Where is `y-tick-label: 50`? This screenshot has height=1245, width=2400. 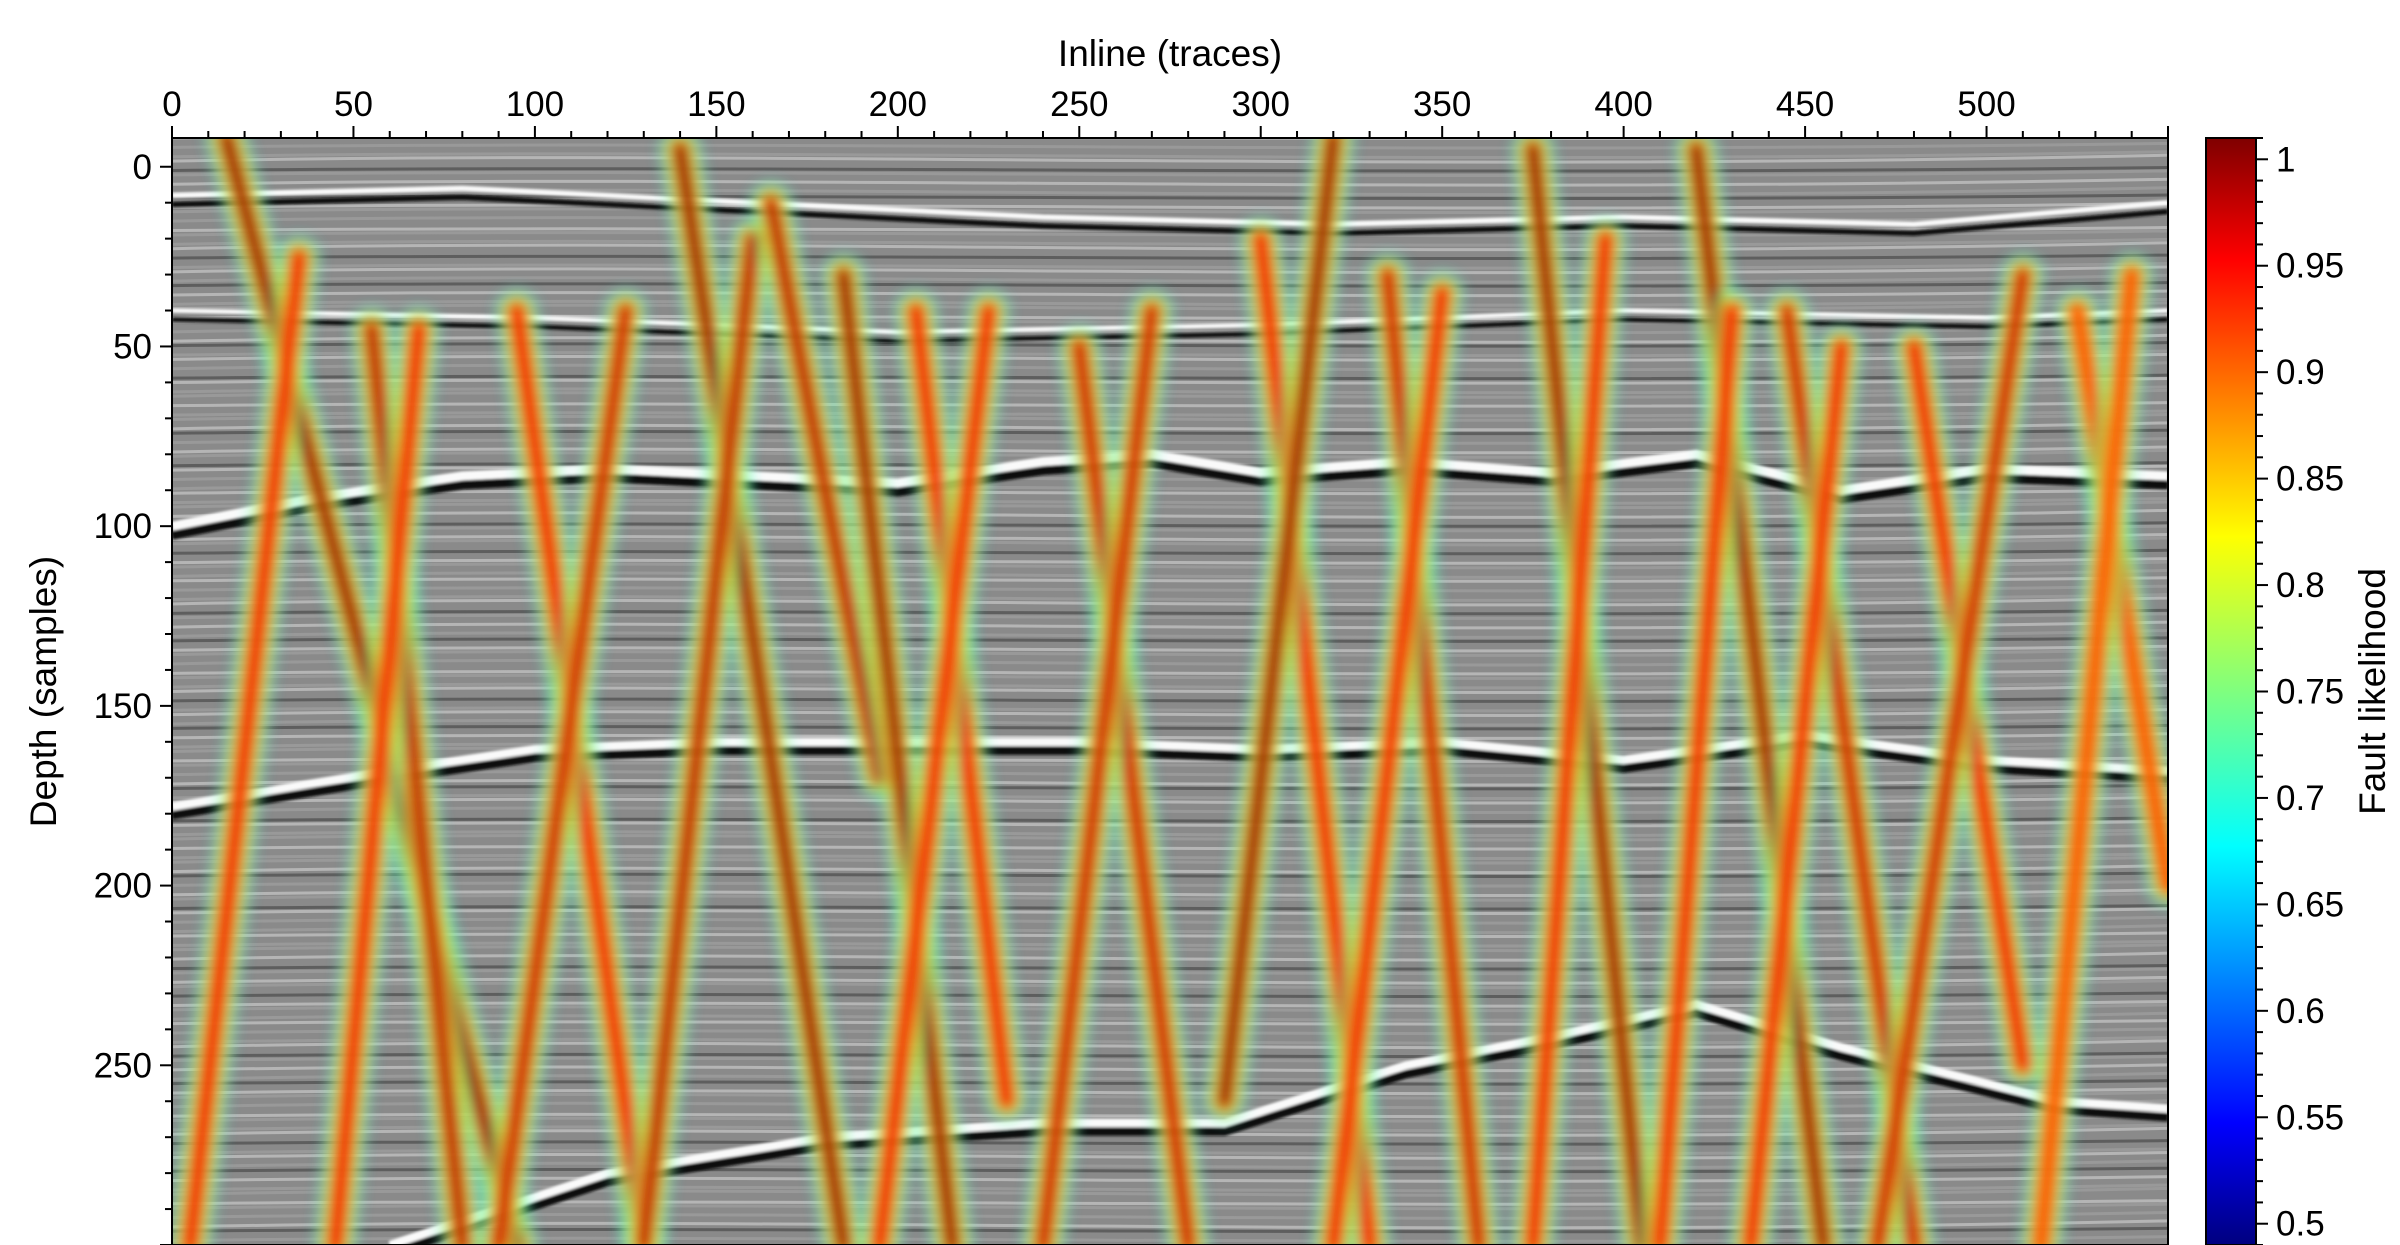 y-tick-label: 50 is located at coordinates (132, 346).